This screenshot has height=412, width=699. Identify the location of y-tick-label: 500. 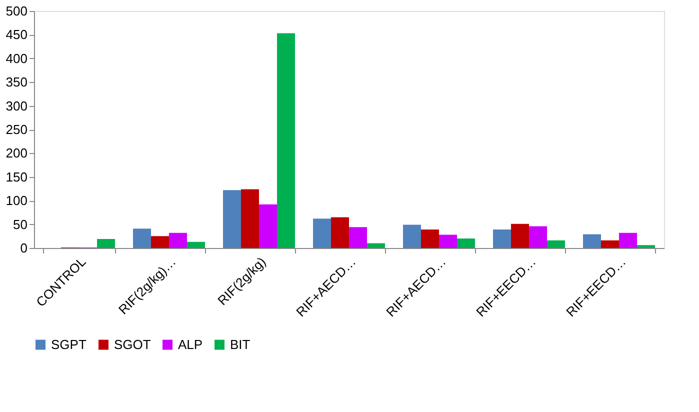
(17, 11).